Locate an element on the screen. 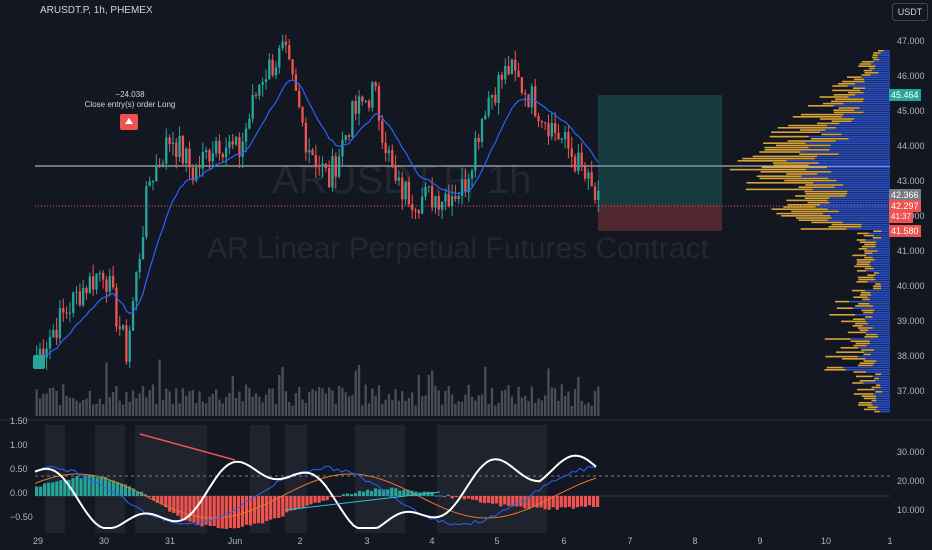 Image resolution: width=932 pixels, height=550 pixels. osc-band is located at coordinates (296, 479).